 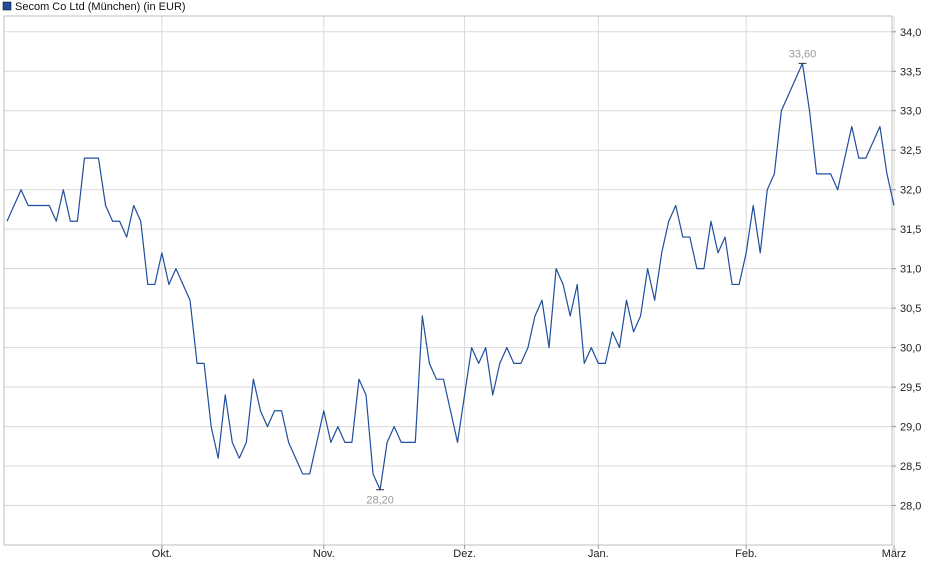 I want to click on x-tick-label: Nov., so click(x=324, y=554).